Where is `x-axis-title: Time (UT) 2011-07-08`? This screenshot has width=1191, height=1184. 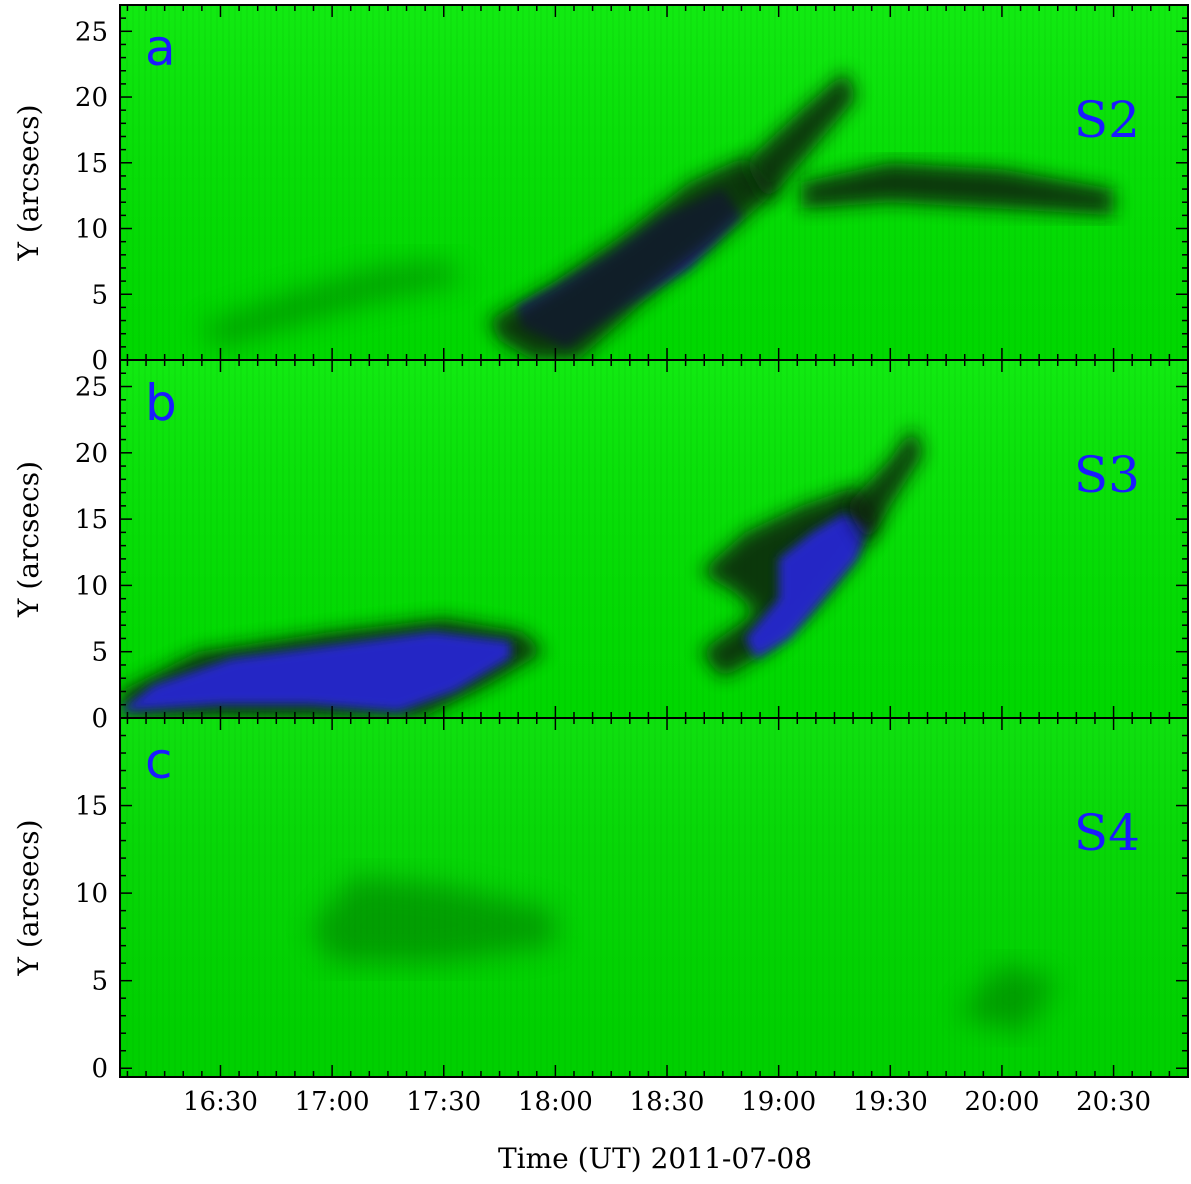 x-axis-title: Time (UT) 2011-07-08 is located at coordinates (655, 1158).